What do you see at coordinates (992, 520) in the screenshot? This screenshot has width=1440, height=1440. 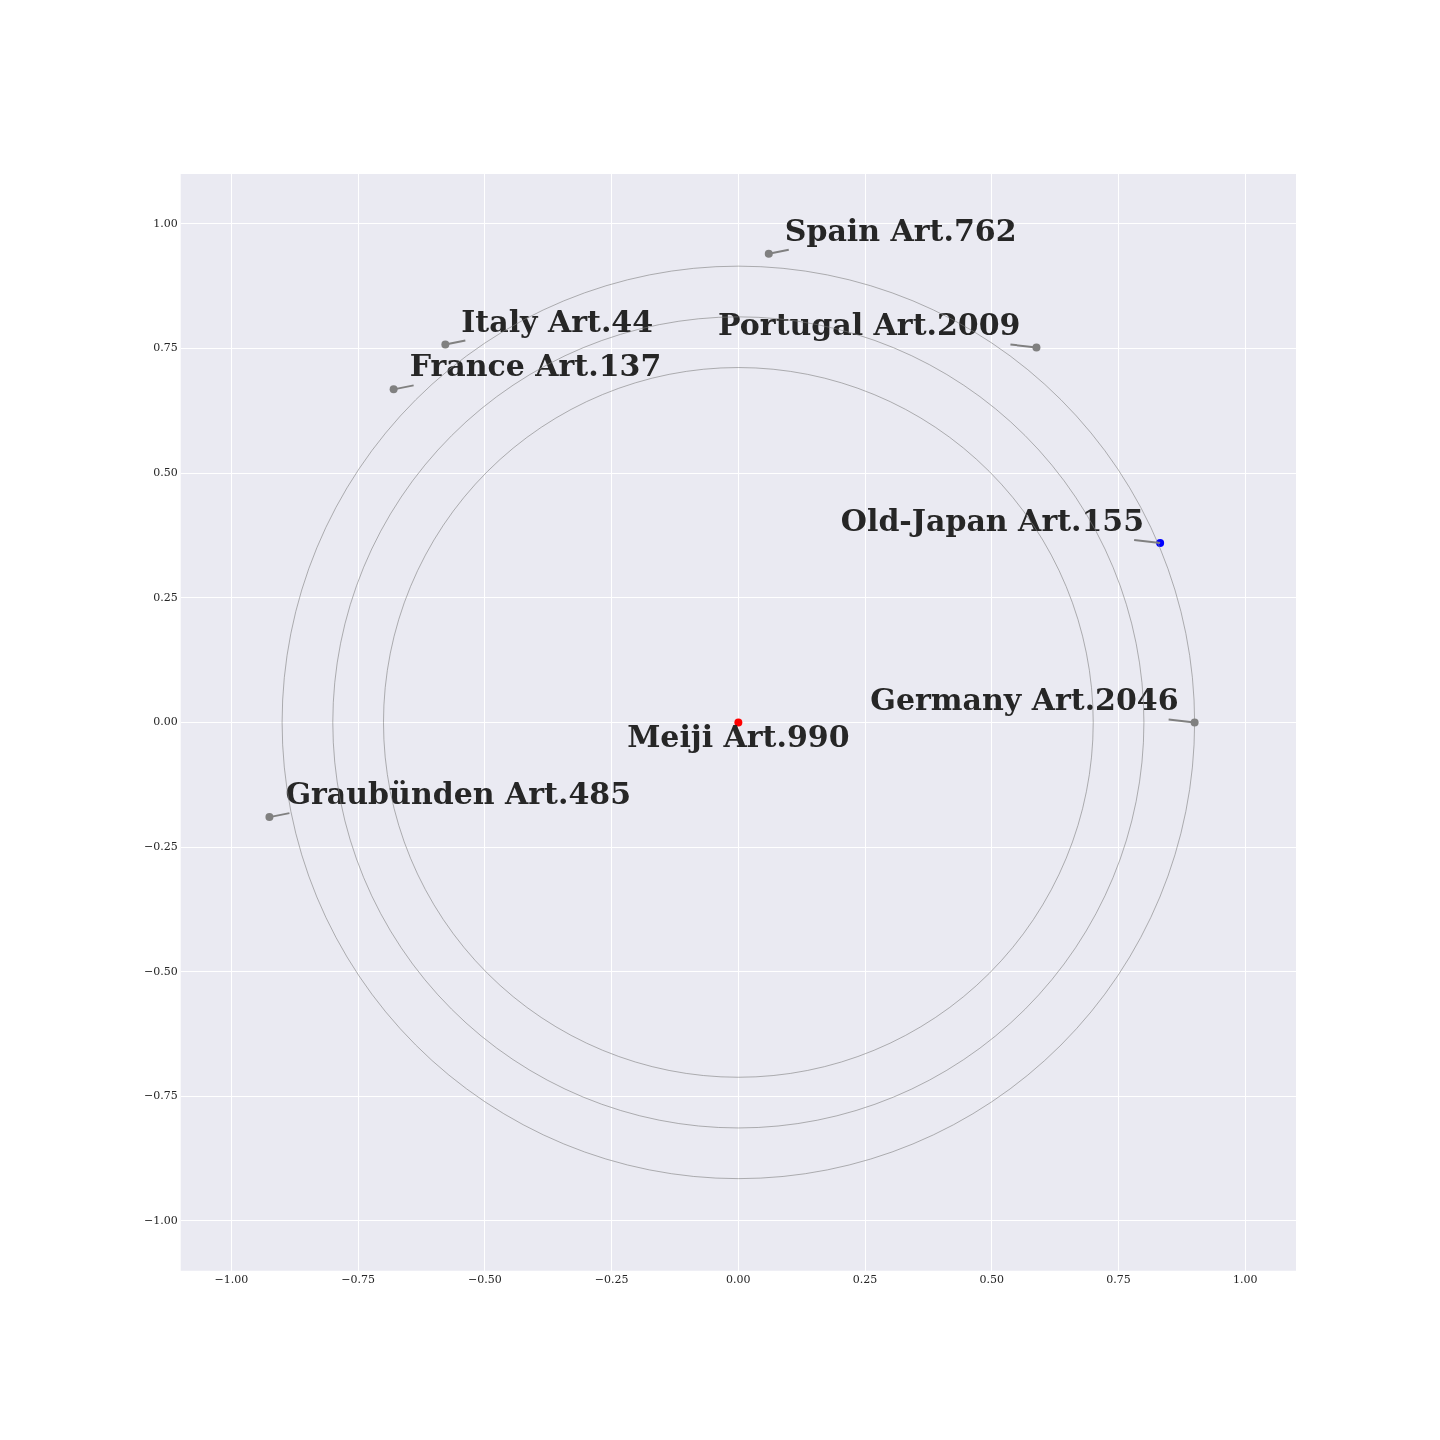 I see `annotation: Old-Japan Art.155` at bounding box center [992, 520].